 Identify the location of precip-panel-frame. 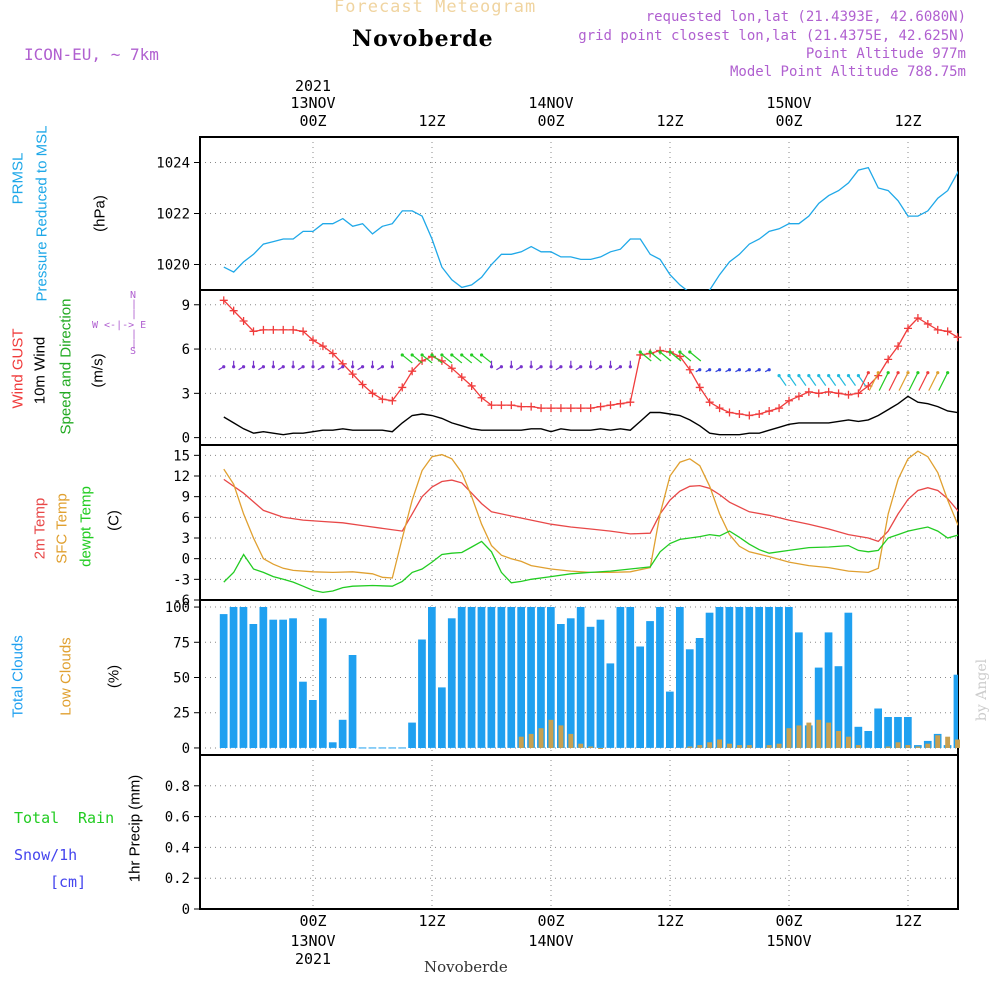
(579, 832).